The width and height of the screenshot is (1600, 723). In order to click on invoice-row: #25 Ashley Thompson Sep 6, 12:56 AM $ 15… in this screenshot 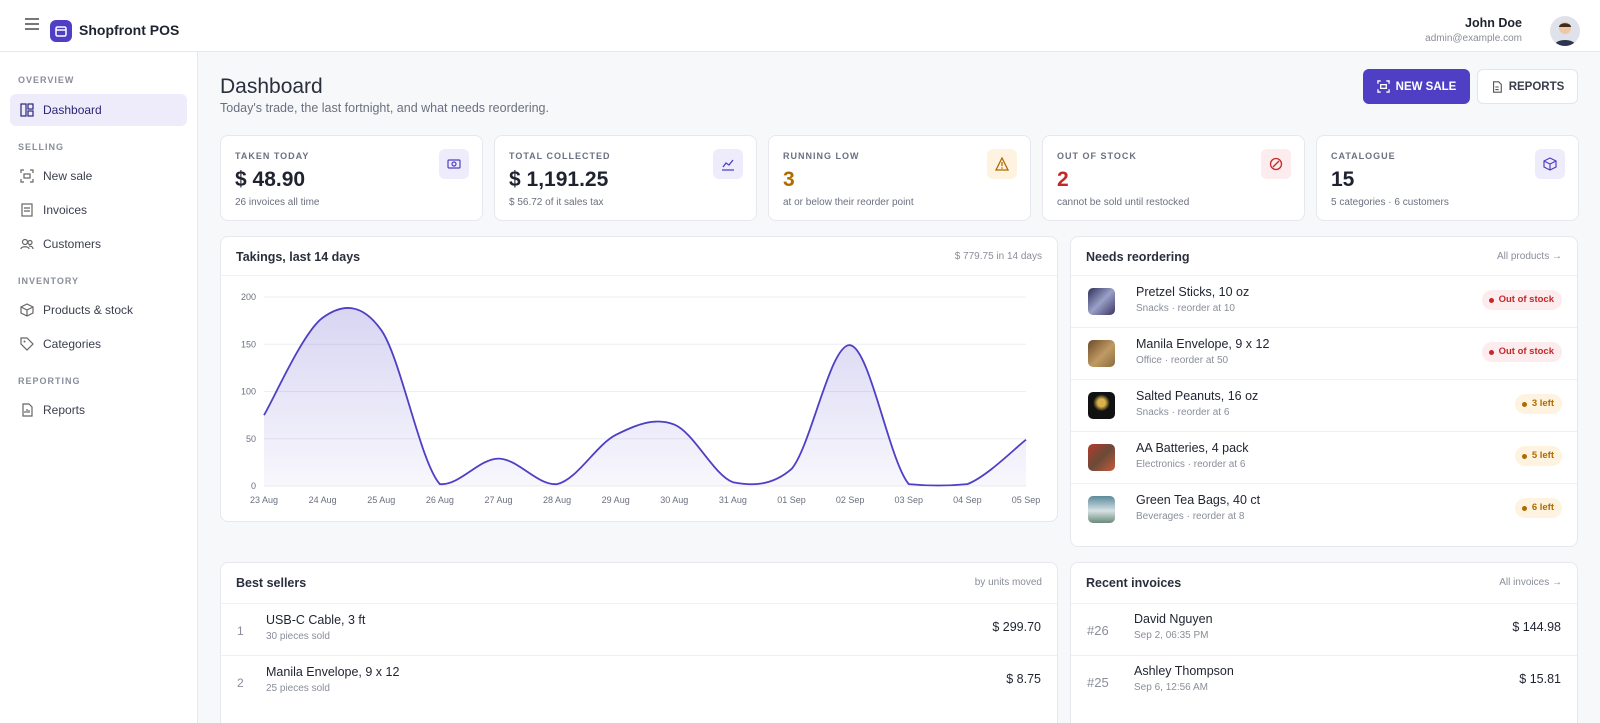, I will do `click(1324, 681)`.